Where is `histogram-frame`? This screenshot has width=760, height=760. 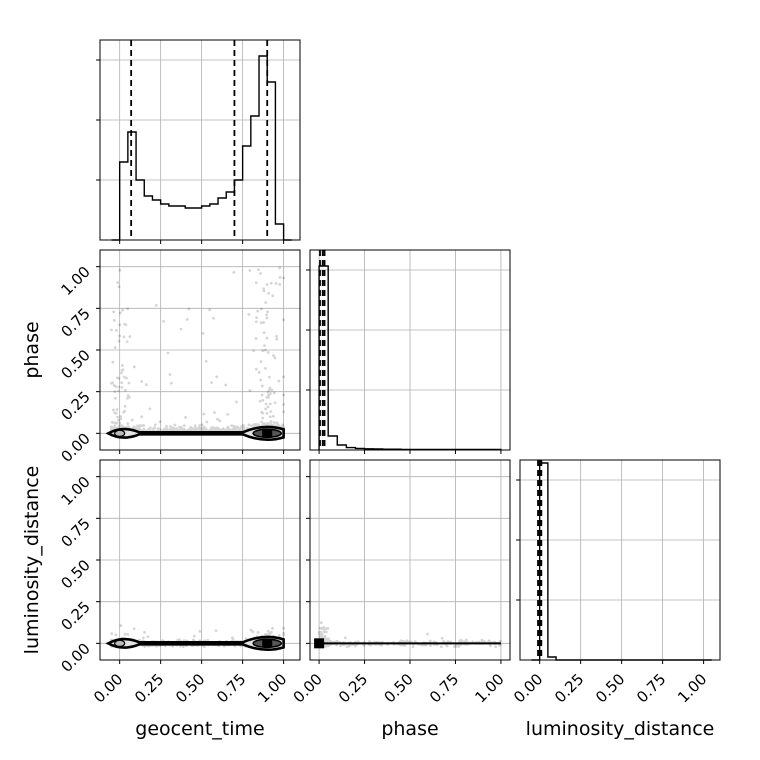
histogram-frame is located at coordinates (200, 140).